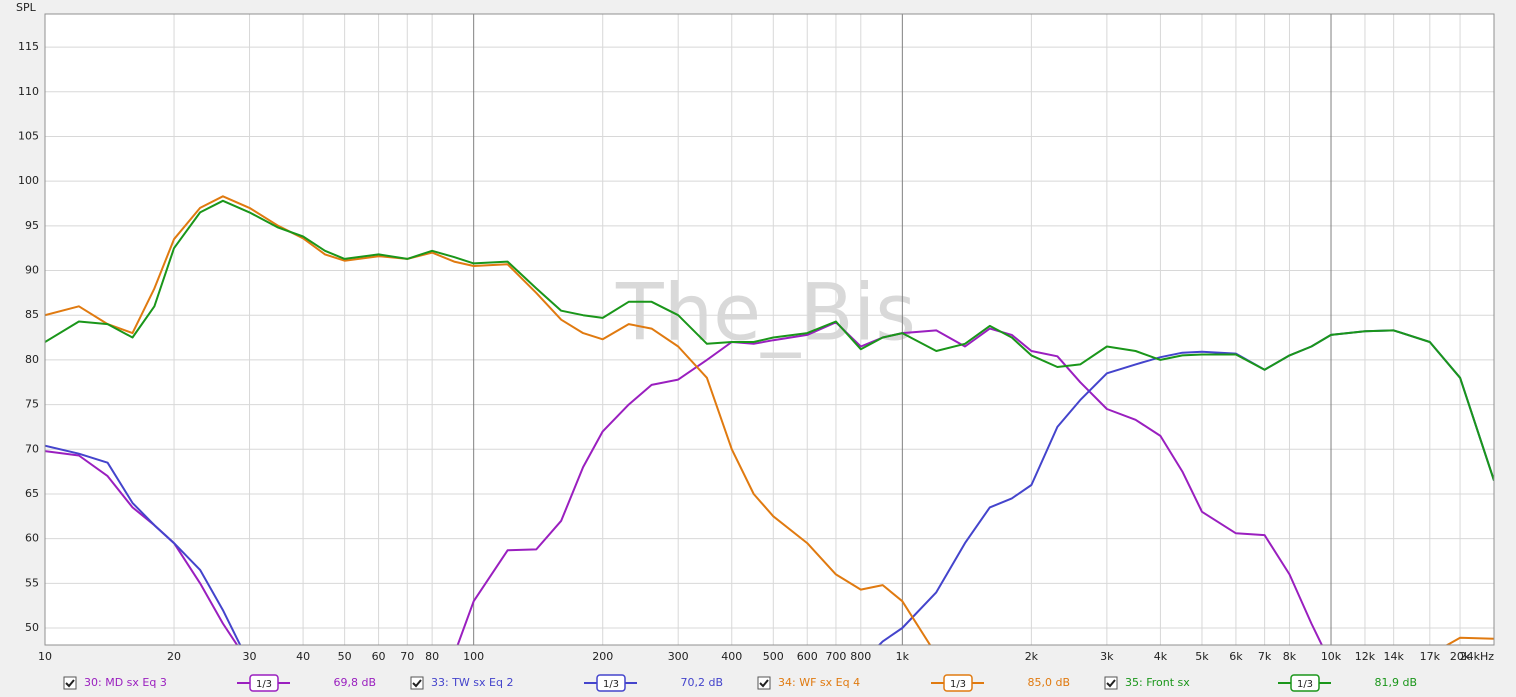 Image resolution: width=1516 pixels, height=697 pixels. Describe the element at coordinates (1430, 656) in the screenshot. I see `x-tick-label: 17k` at that location.